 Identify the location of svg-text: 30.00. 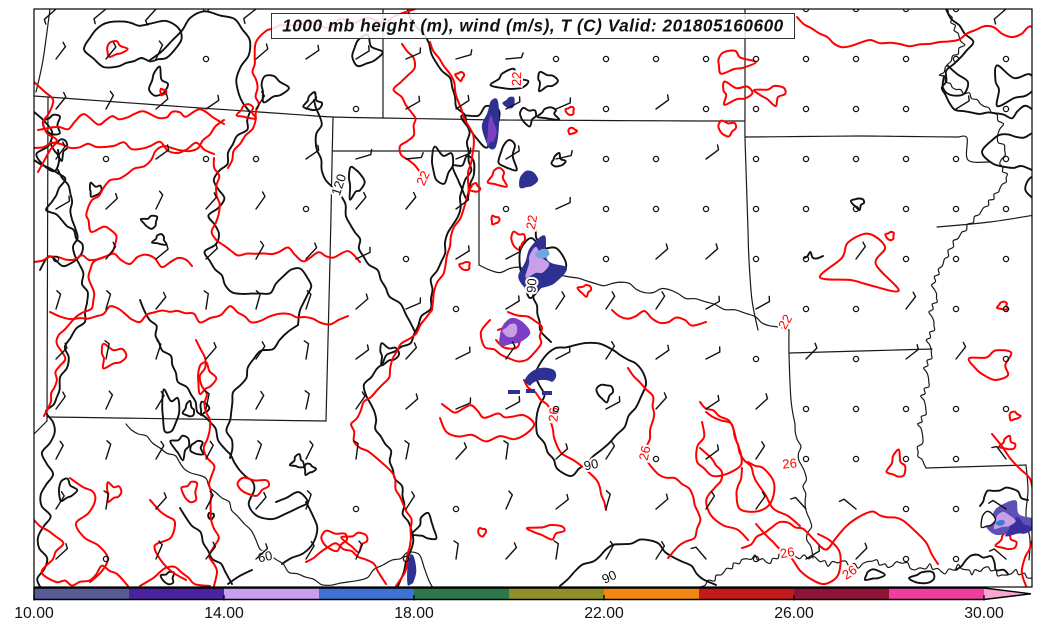
(984, 613).